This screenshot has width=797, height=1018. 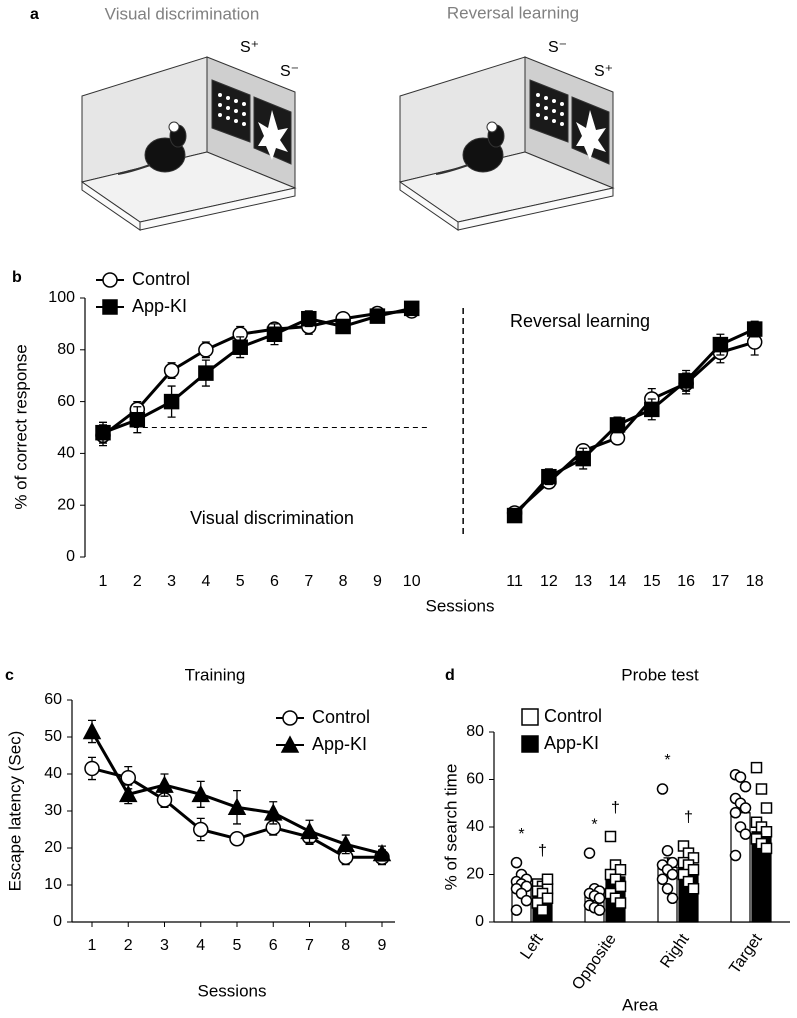 What do you see at coordinates (382, 945) in the screenshot?
I see `x-tick-label: 9` at bounding box center [382, 945].